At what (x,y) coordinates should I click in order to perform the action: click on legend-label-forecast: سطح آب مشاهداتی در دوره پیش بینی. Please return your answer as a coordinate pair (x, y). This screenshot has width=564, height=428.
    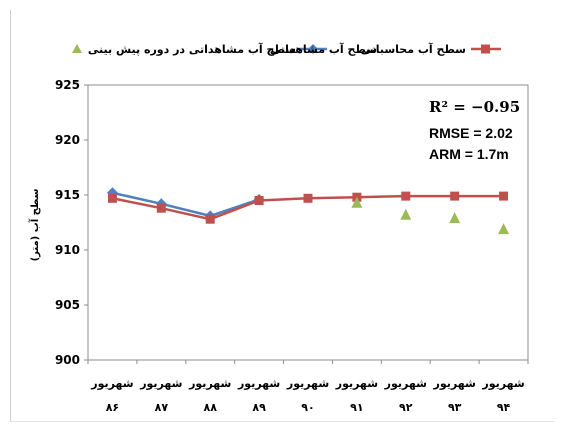
    Looking at the image, I should click on (192, 49).